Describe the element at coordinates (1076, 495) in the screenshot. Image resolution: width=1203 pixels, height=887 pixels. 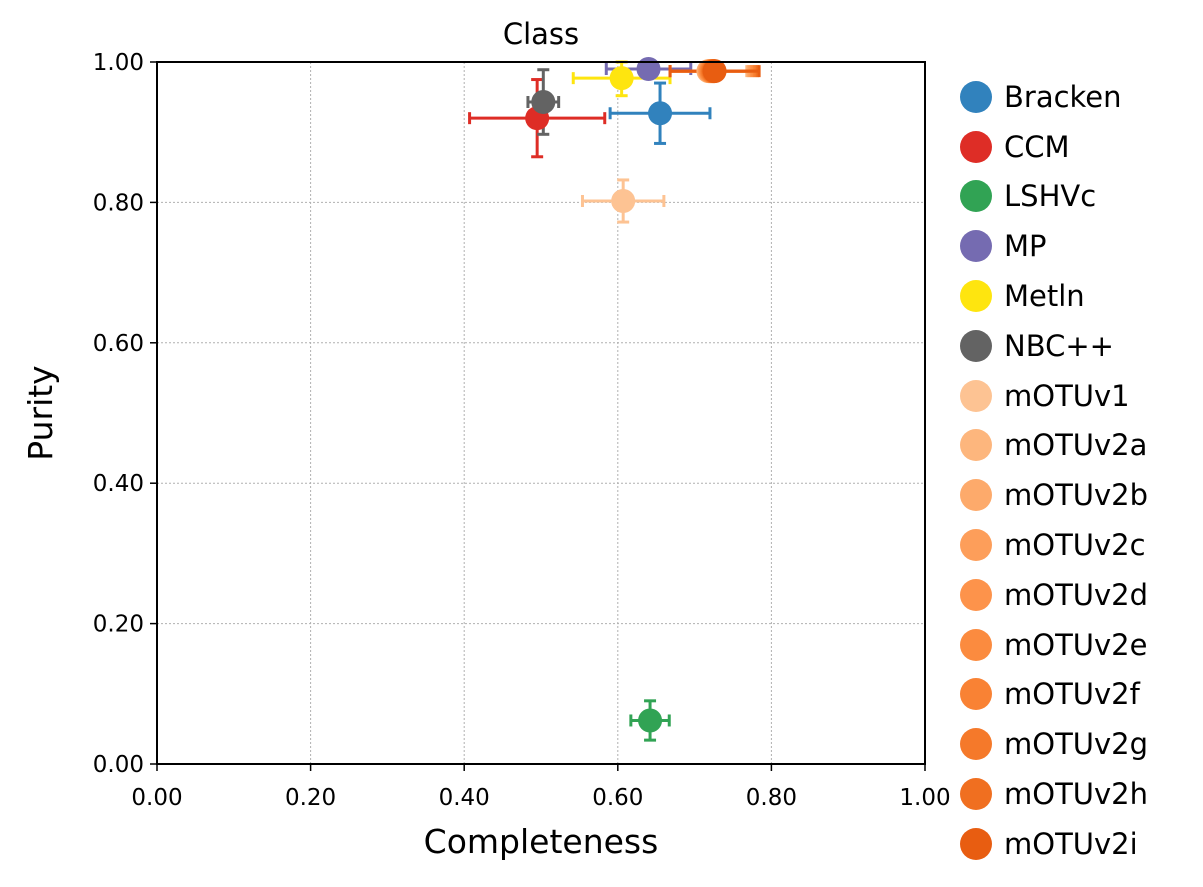
I see `legend-label: mOTUv2b` at that location.